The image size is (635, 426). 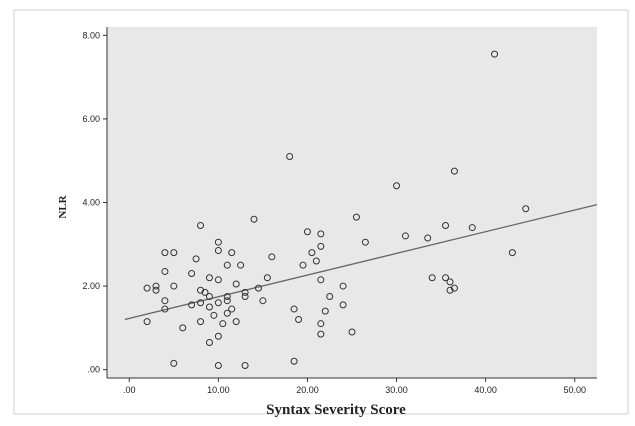 What do you see at coordinates (63, 206) in the screenshot?
I see `y-axis-title: NLR` at bounding box center [63, 206].